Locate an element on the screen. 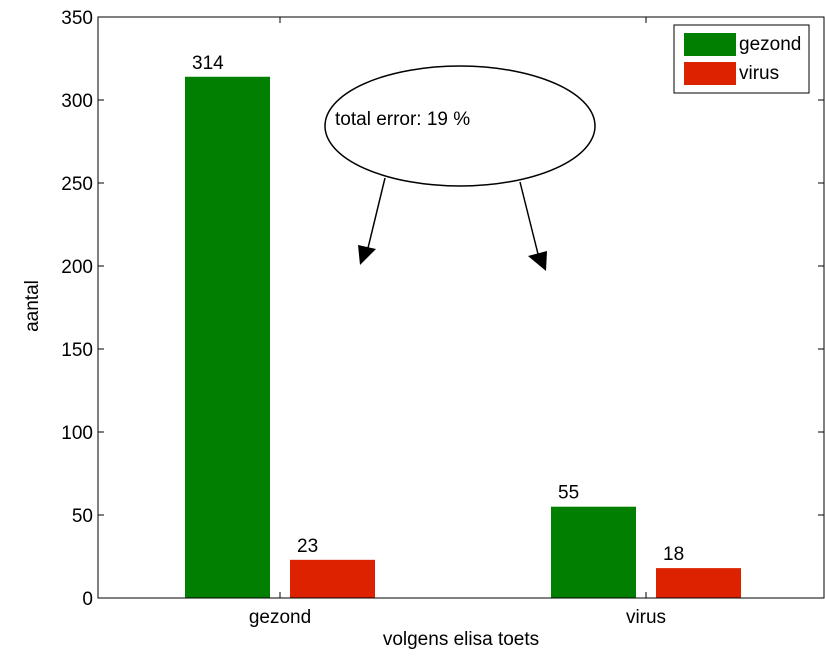  legend: gezond virus is located at coordinates (741, 59).